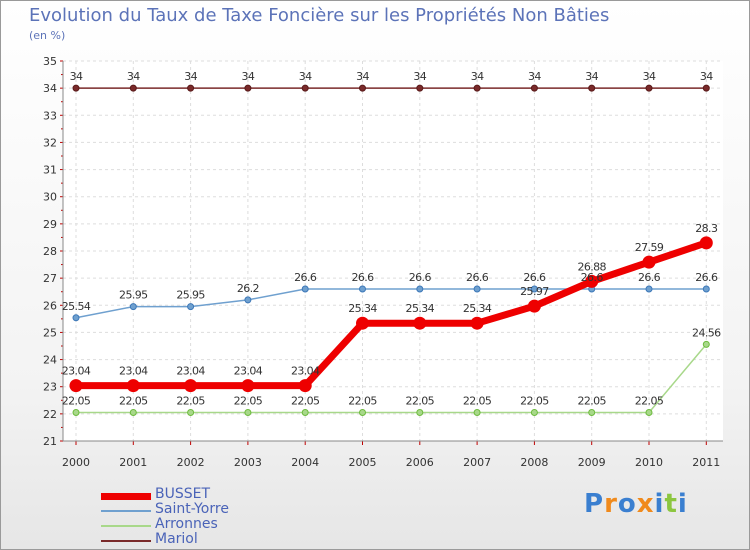  I want to click on legend-swatch-mariol, so click(126, 541).